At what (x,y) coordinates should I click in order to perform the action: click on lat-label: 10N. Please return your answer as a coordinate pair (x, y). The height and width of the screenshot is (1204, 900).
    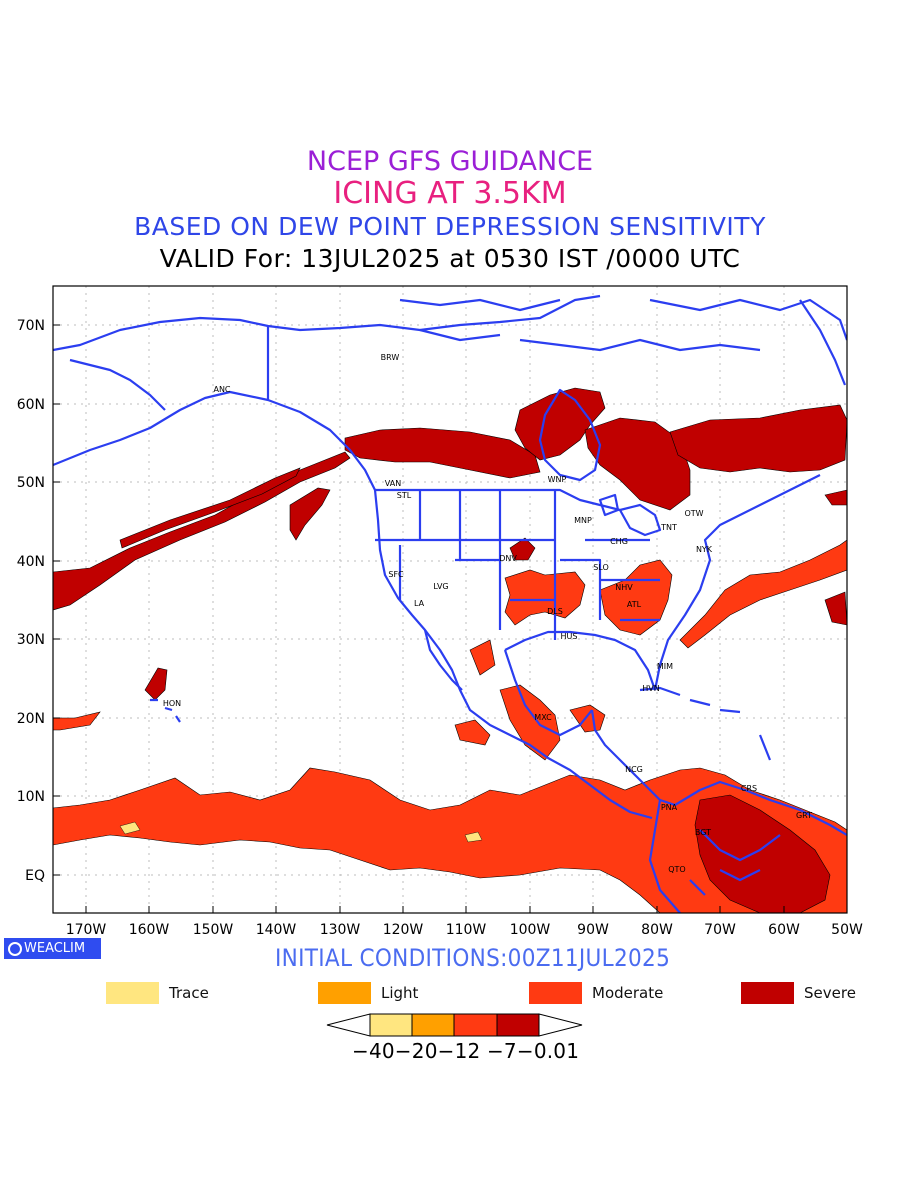
    Looking at the image, I should click on (31, 797).